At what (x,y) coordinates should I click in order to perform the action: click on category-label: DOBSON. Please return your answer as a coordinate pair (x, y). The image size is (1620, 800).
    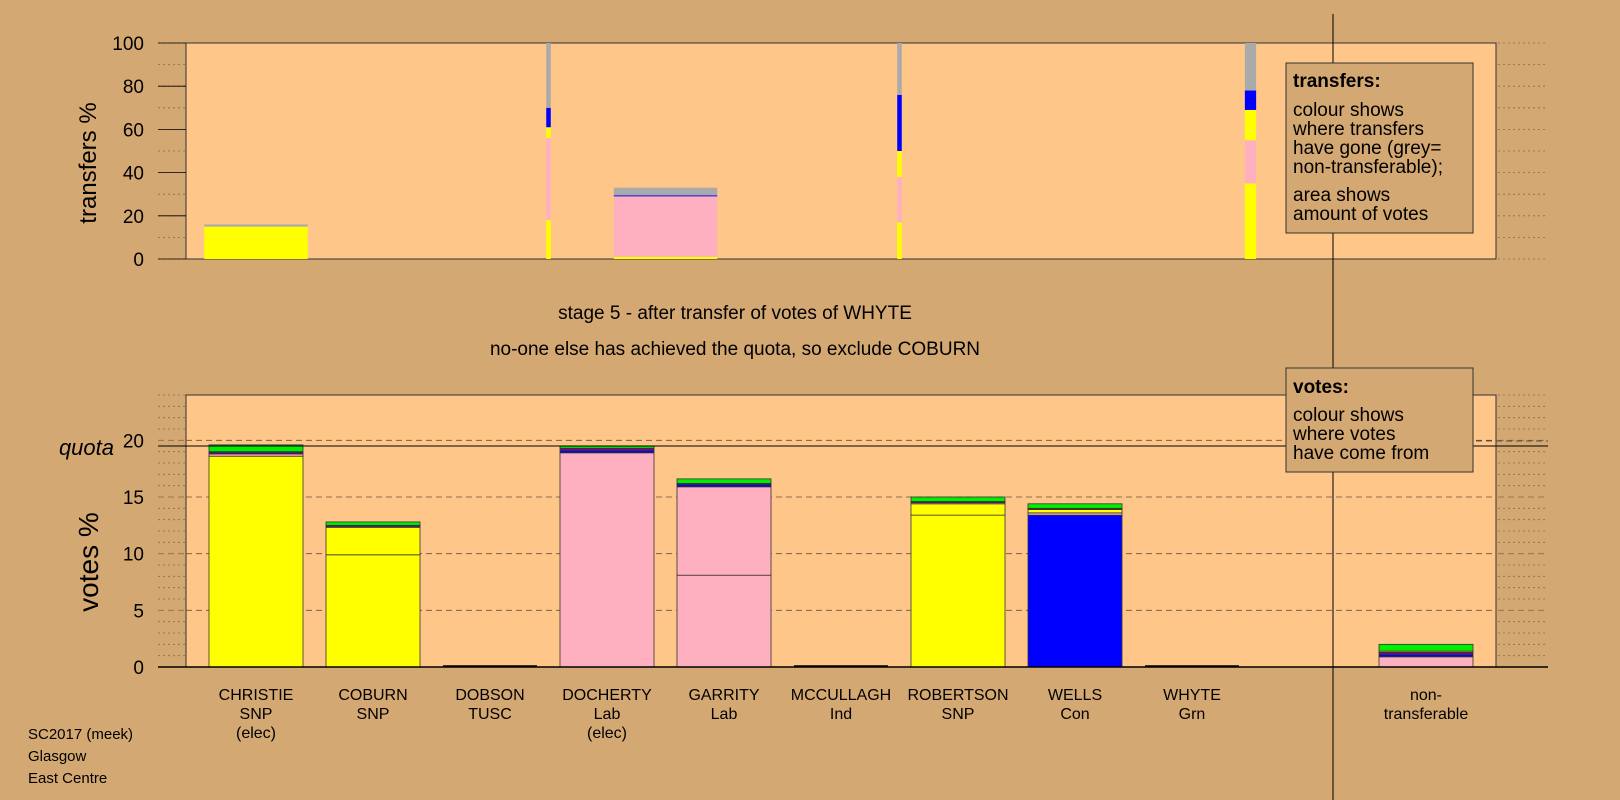
    Looking at the image, I should click on (489, 695).